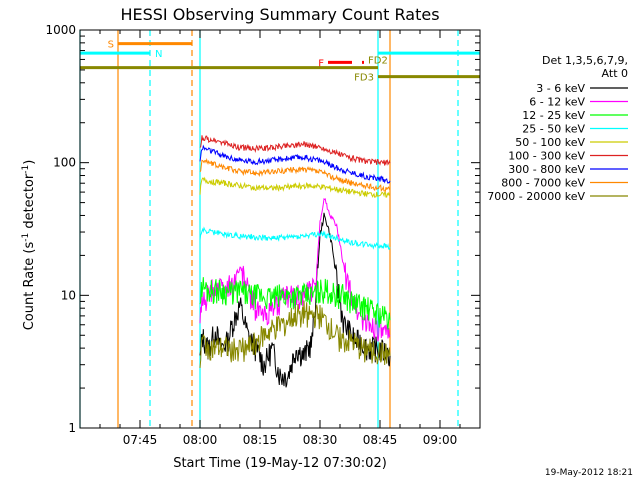 This screenshot has width=640, height=480. I want to click on series-line-300-800-kev, so click(295, 164).